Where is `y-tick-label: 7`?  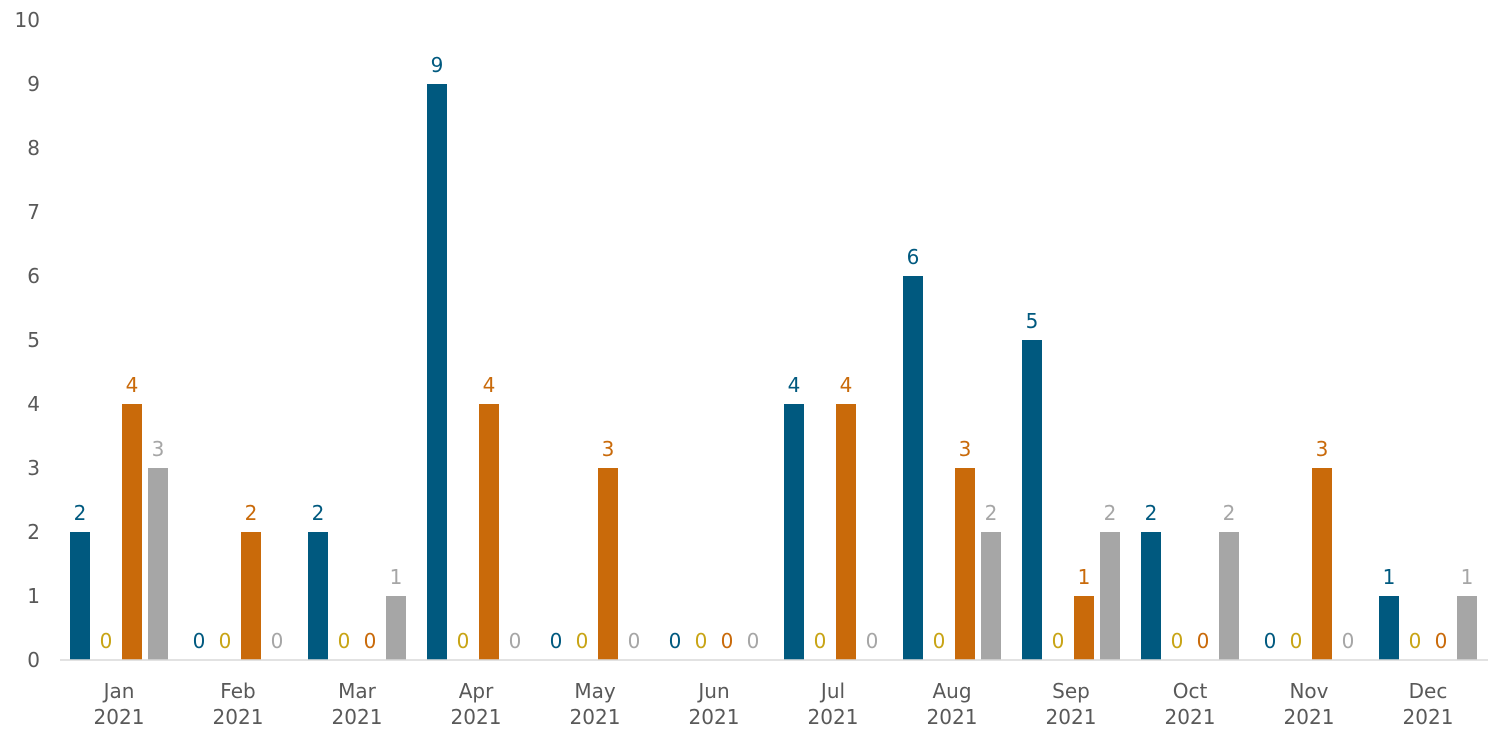 y-tick-label: 7 is located at coordinates (33, 212).